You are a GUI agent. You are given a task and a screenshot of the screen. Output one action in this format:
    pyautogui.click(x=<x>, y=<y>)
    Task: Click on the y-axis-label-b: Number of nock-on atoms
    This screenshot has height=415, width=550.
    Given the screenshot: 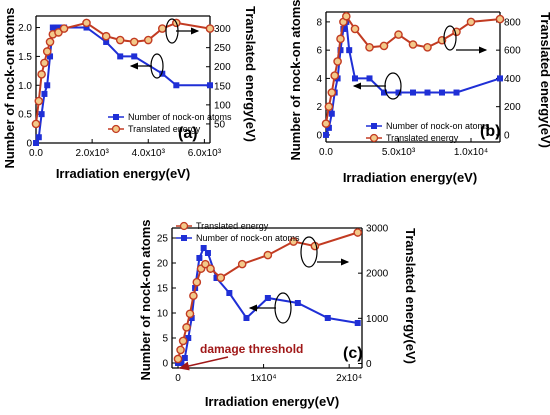 What is the action you would take?
    pyautogui.click(x=295, y=80)
    